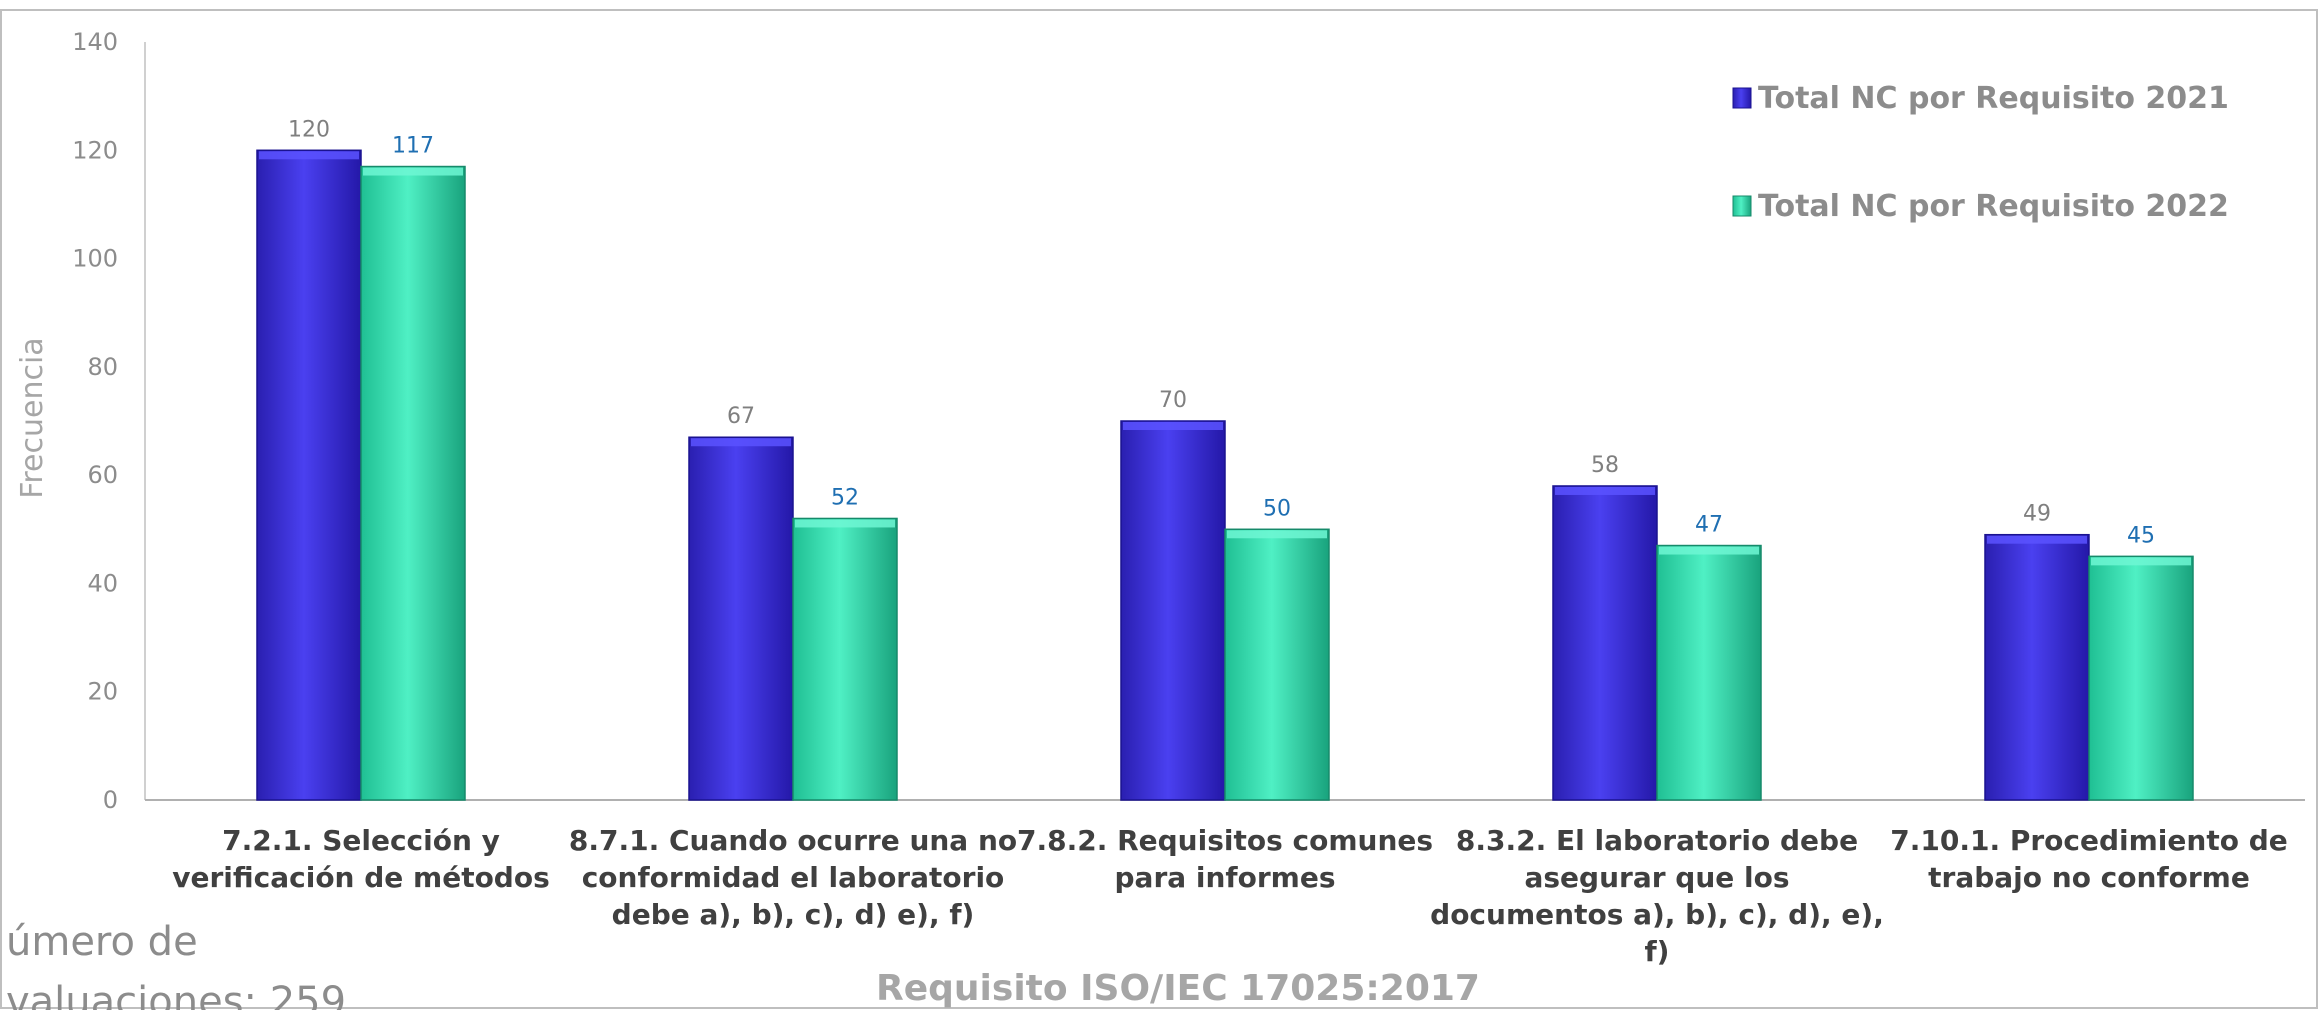  Describe the element at coordinates (176, 994) in the screenshot. I see `footnote-line-2: valuaciones: 259` at that location.